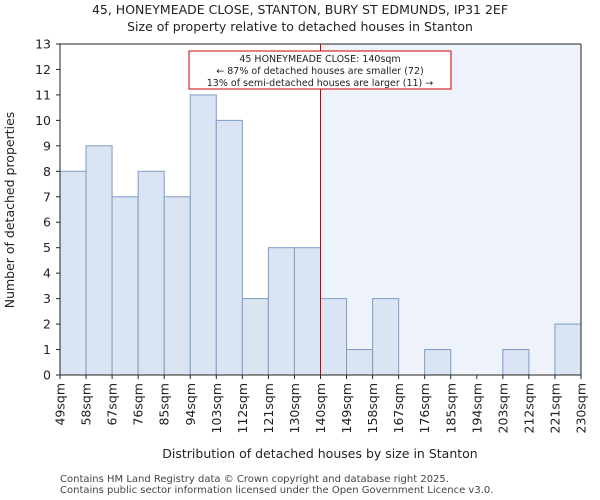 The image size is (600, 500). I want to click on x-tick-label: 203sqm, so click(502, 408).